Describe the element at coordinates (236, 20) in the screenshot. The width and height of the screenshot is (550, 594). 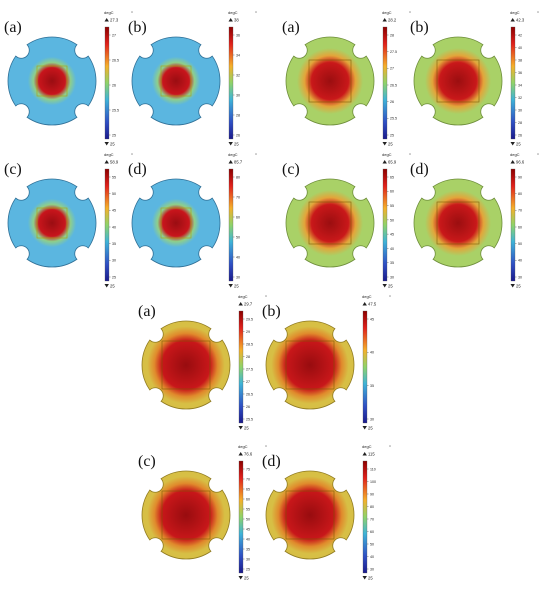
I see `colorbar-max: 38` at that location.